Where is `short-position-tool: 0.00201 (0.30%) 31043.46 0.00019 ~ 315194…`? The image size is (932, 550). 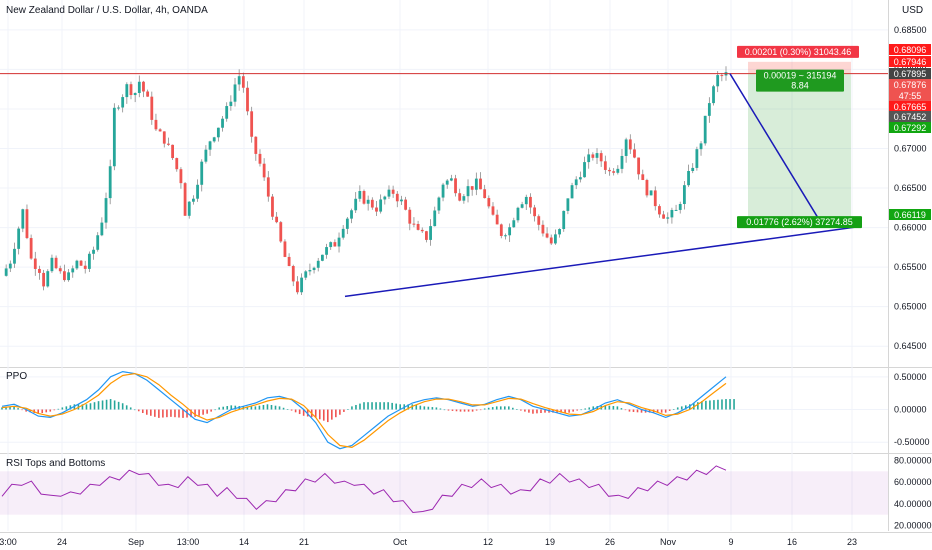
short-position-tool: 0.00201 (0.30%) 31043.46 0.00019 ~ 315194… is located at coordinates (795, 137).